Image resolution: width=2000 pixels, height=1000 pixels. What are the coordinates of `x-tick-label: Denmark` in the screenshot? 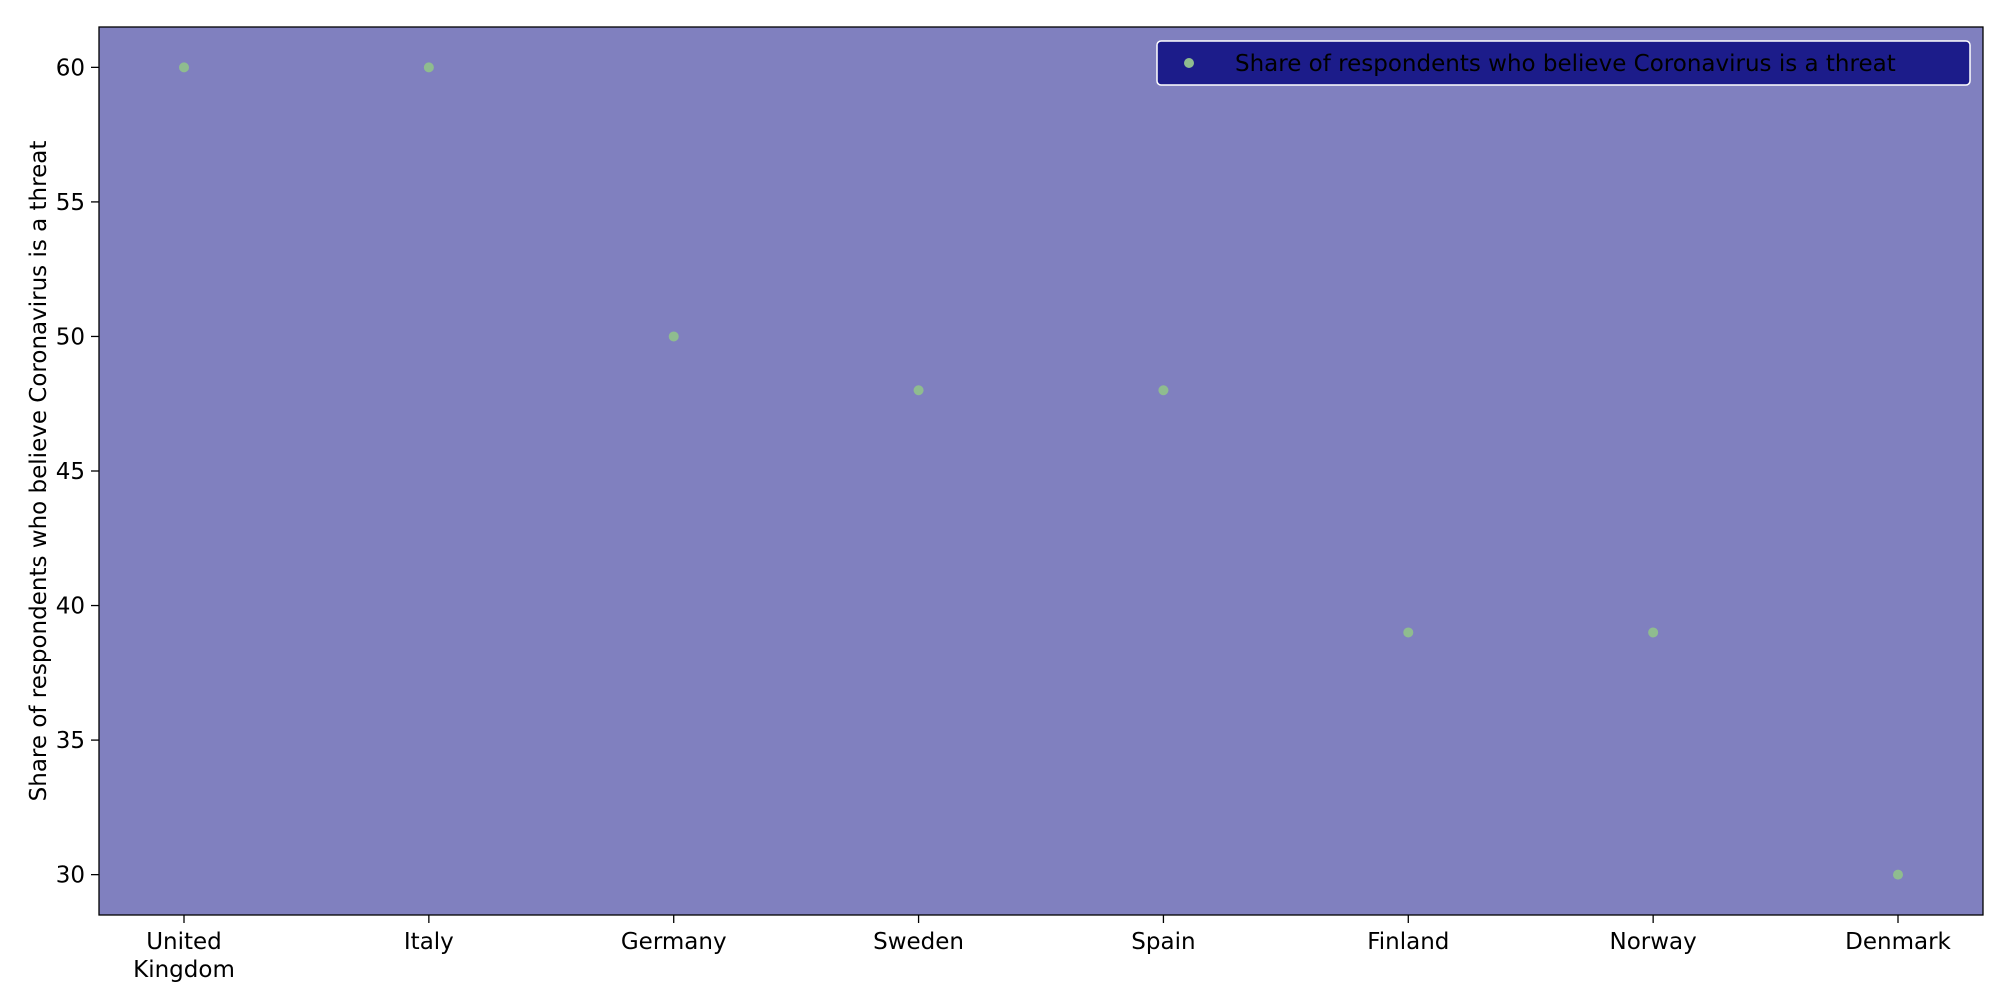 It's located at (1898, 942).